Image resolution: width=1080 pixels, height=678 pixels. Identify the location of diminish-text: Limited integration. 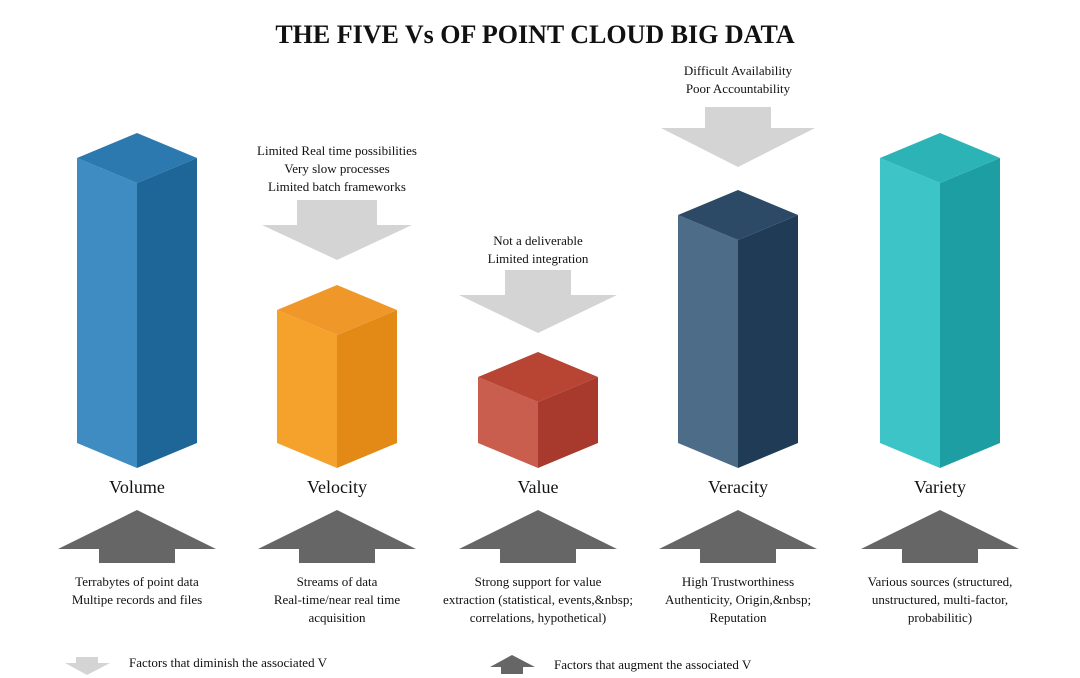
(538, 258).